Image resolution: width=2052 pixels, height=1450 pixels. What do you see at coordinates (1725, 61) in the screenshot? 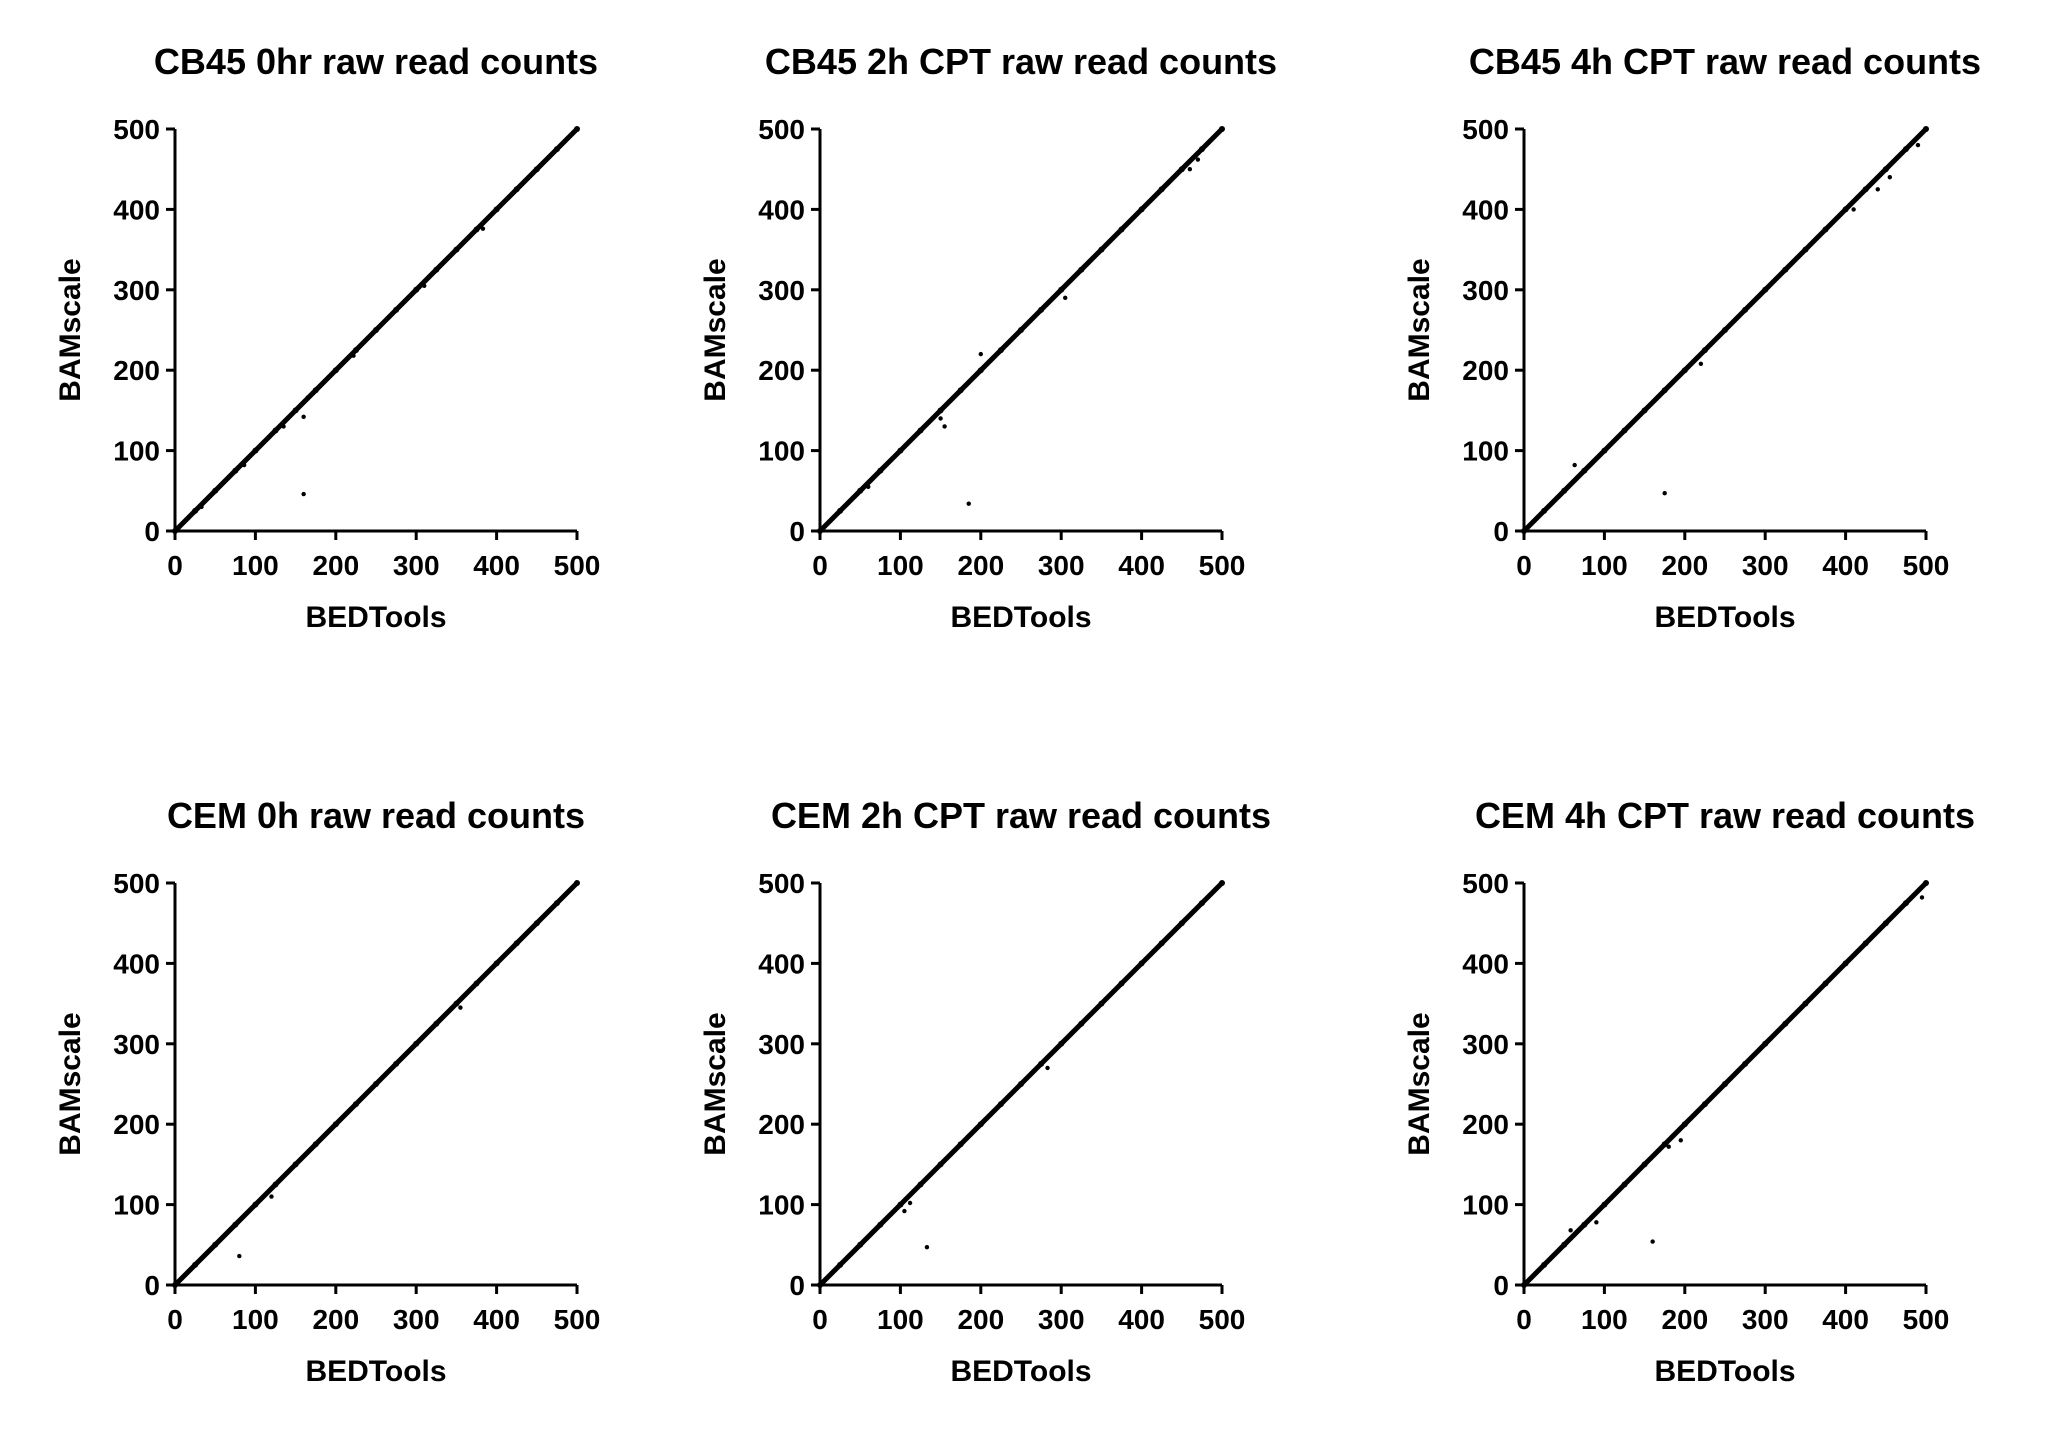
I see `chart-title: CB45 4h CPT raw read counts` at bounding box center [1725, 61].